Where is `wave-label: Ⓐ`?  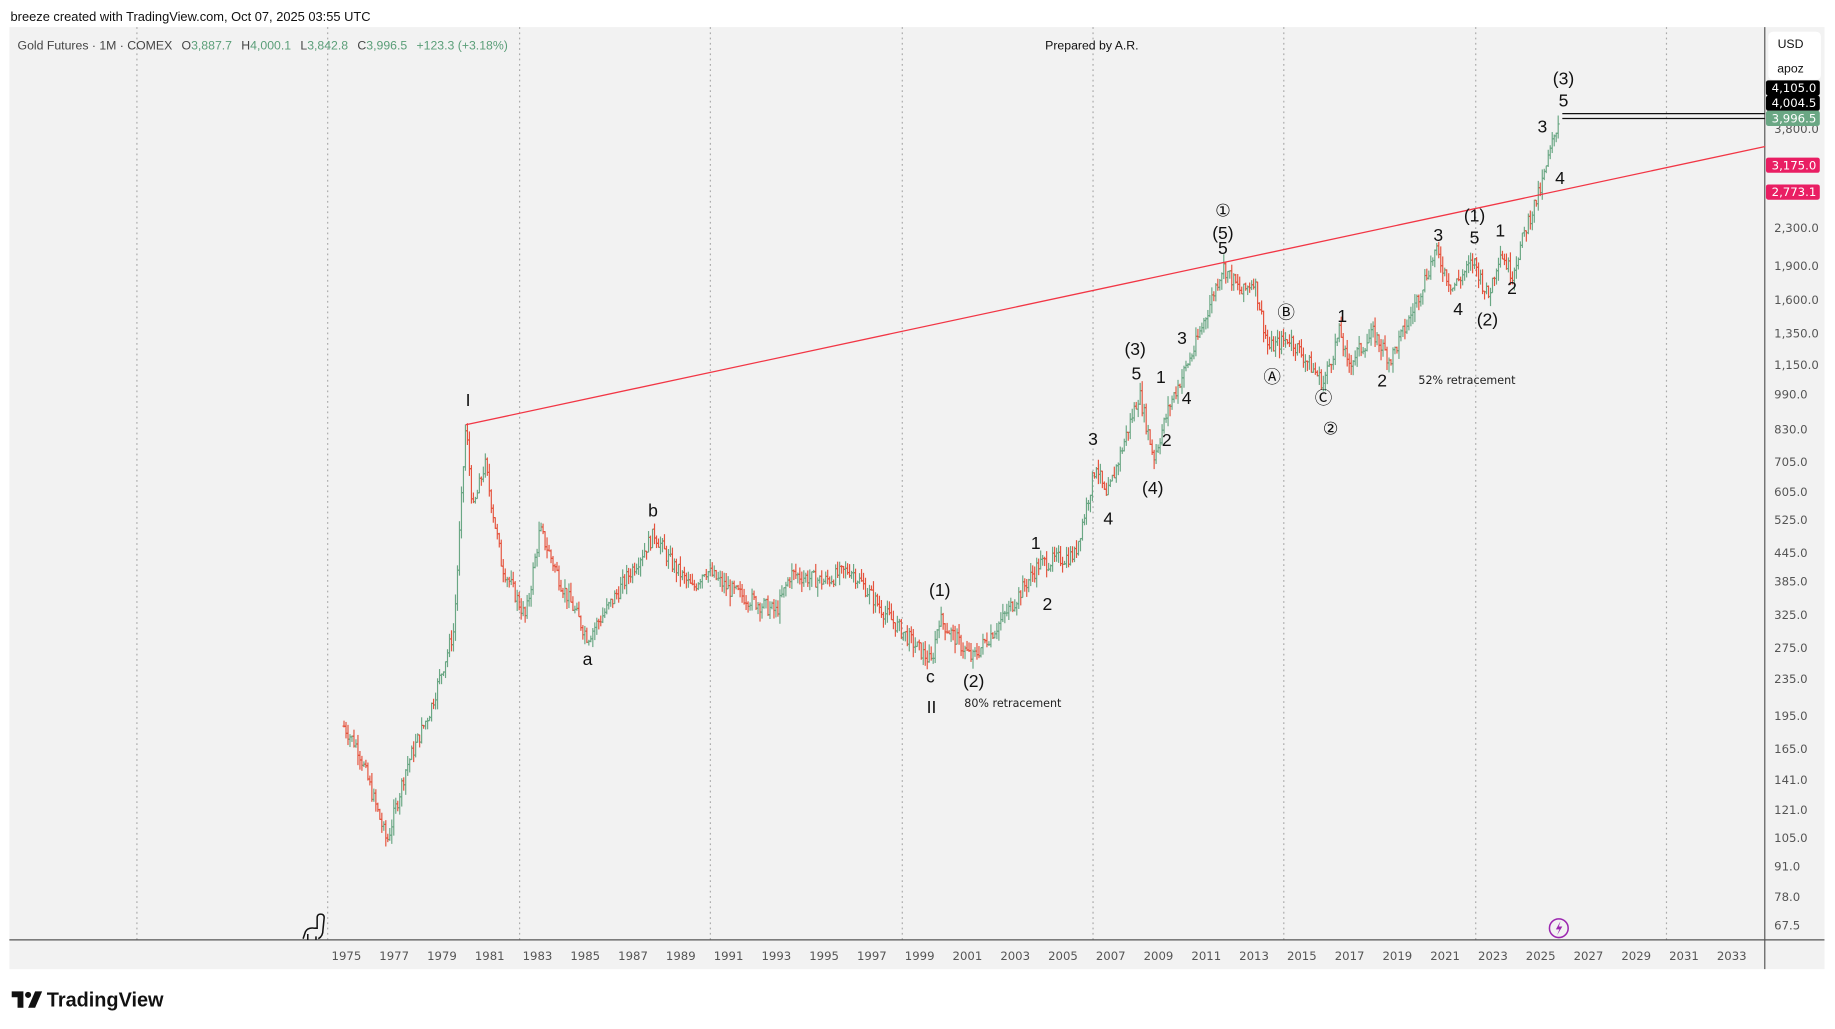 wave-label: Ⓐ is located at coordinates (1272, 377).